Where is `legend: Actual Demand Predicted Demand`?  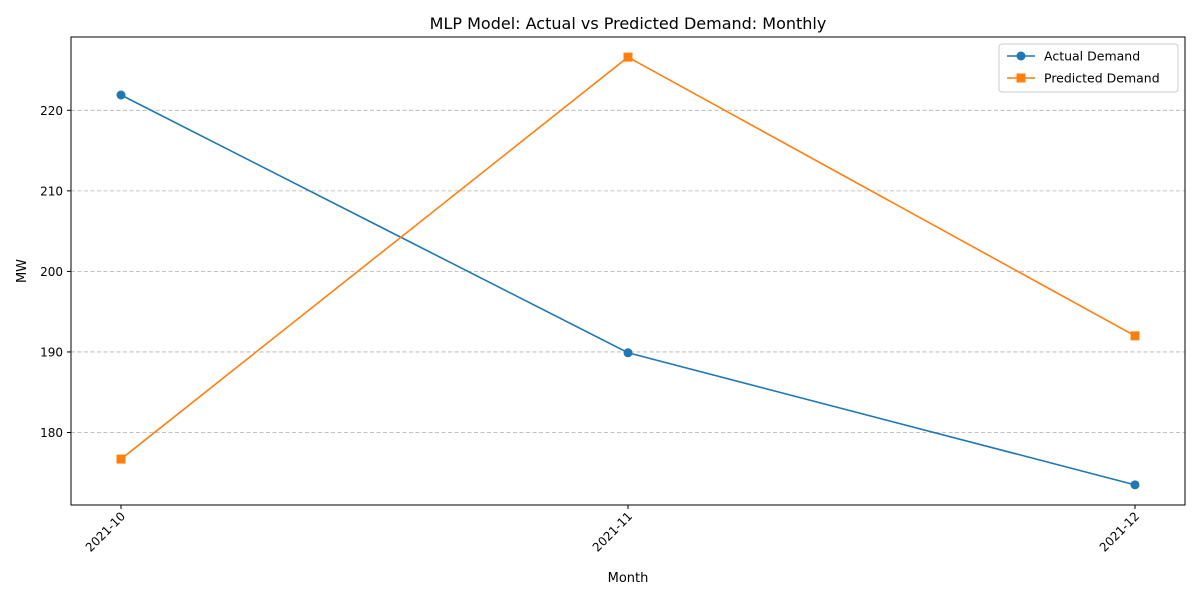 legend: Actual Demand Predicted Demand is located at coordinates (1088, 68).